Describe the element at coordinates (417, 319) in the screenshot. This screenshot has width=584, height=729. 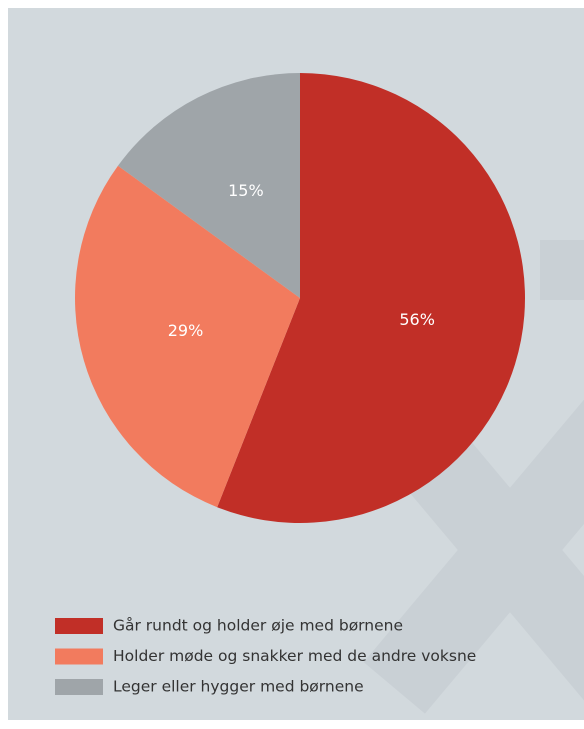
I see `slice-label: 56%` at that location.